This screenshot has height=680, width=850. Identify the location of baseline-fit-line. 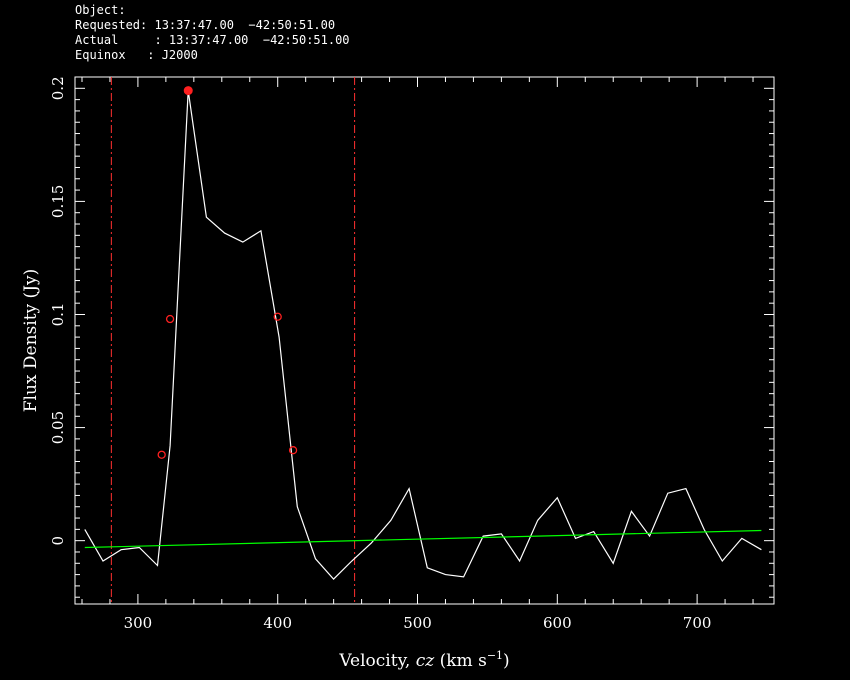
(423, 539).